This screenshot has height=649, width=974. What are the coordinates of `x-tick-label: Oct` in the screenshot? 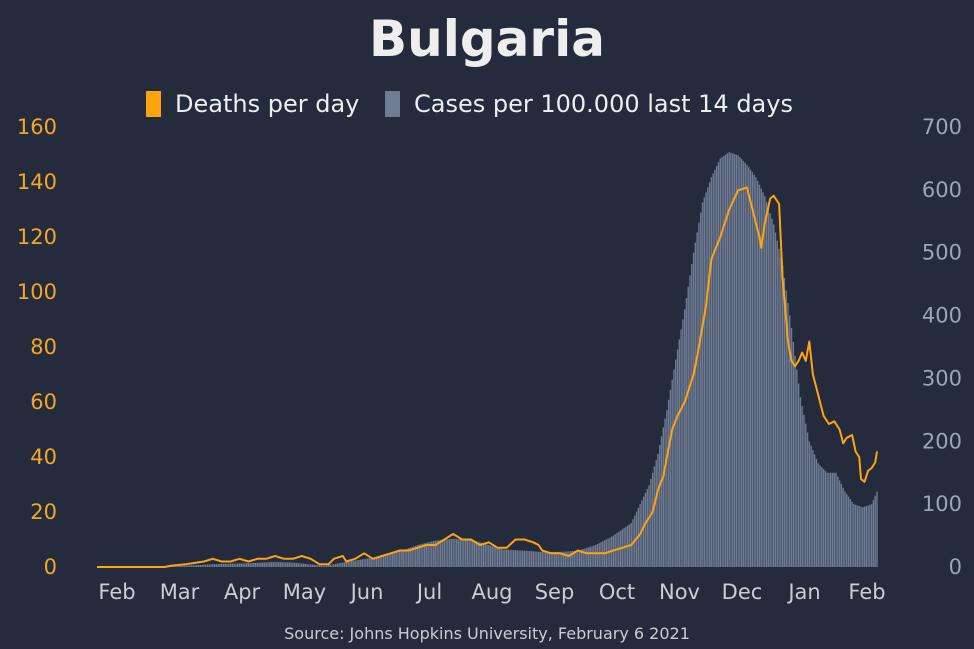 It's located at (617, 592).